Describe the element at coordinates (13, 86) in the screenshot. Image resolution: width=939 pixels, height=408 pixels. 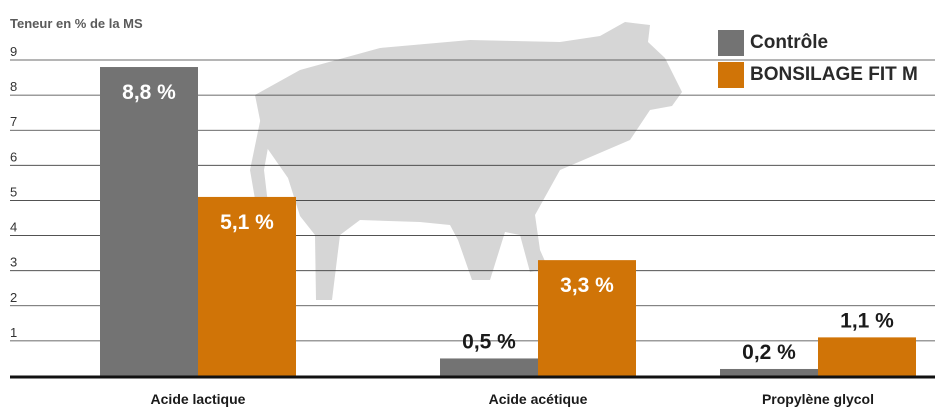
I see `y-tick-label: 8` at that location.